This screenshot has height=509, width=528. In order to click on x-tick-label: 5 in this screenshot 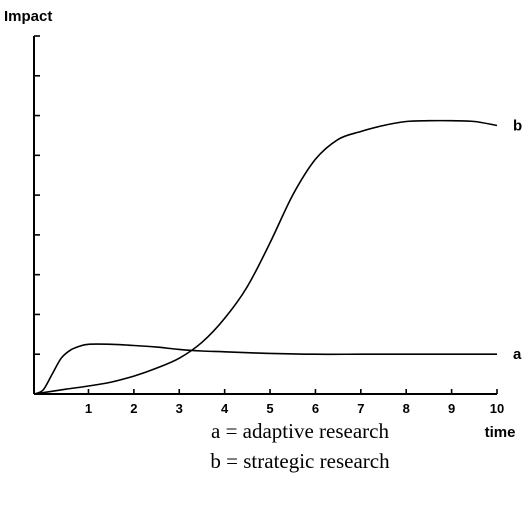, I will do `click(269, 408)`.